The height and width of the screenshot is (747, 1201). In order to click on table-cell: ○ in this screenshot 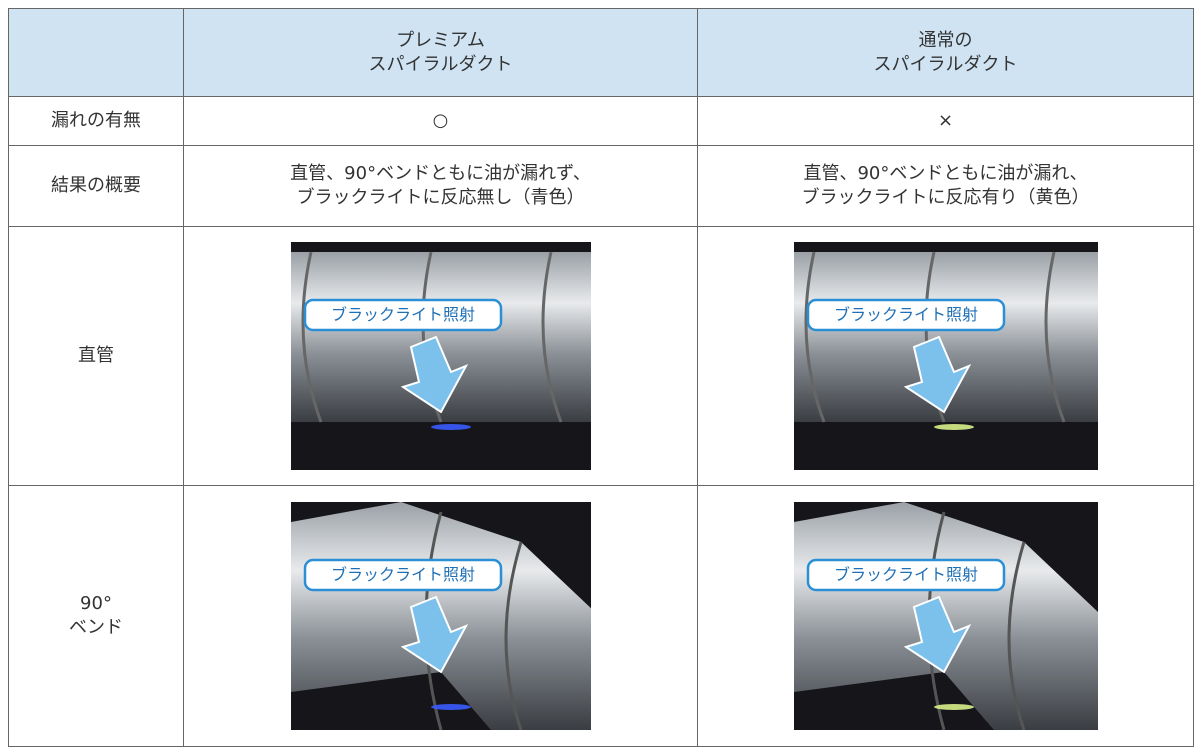, I will do `click(440, 121)`.